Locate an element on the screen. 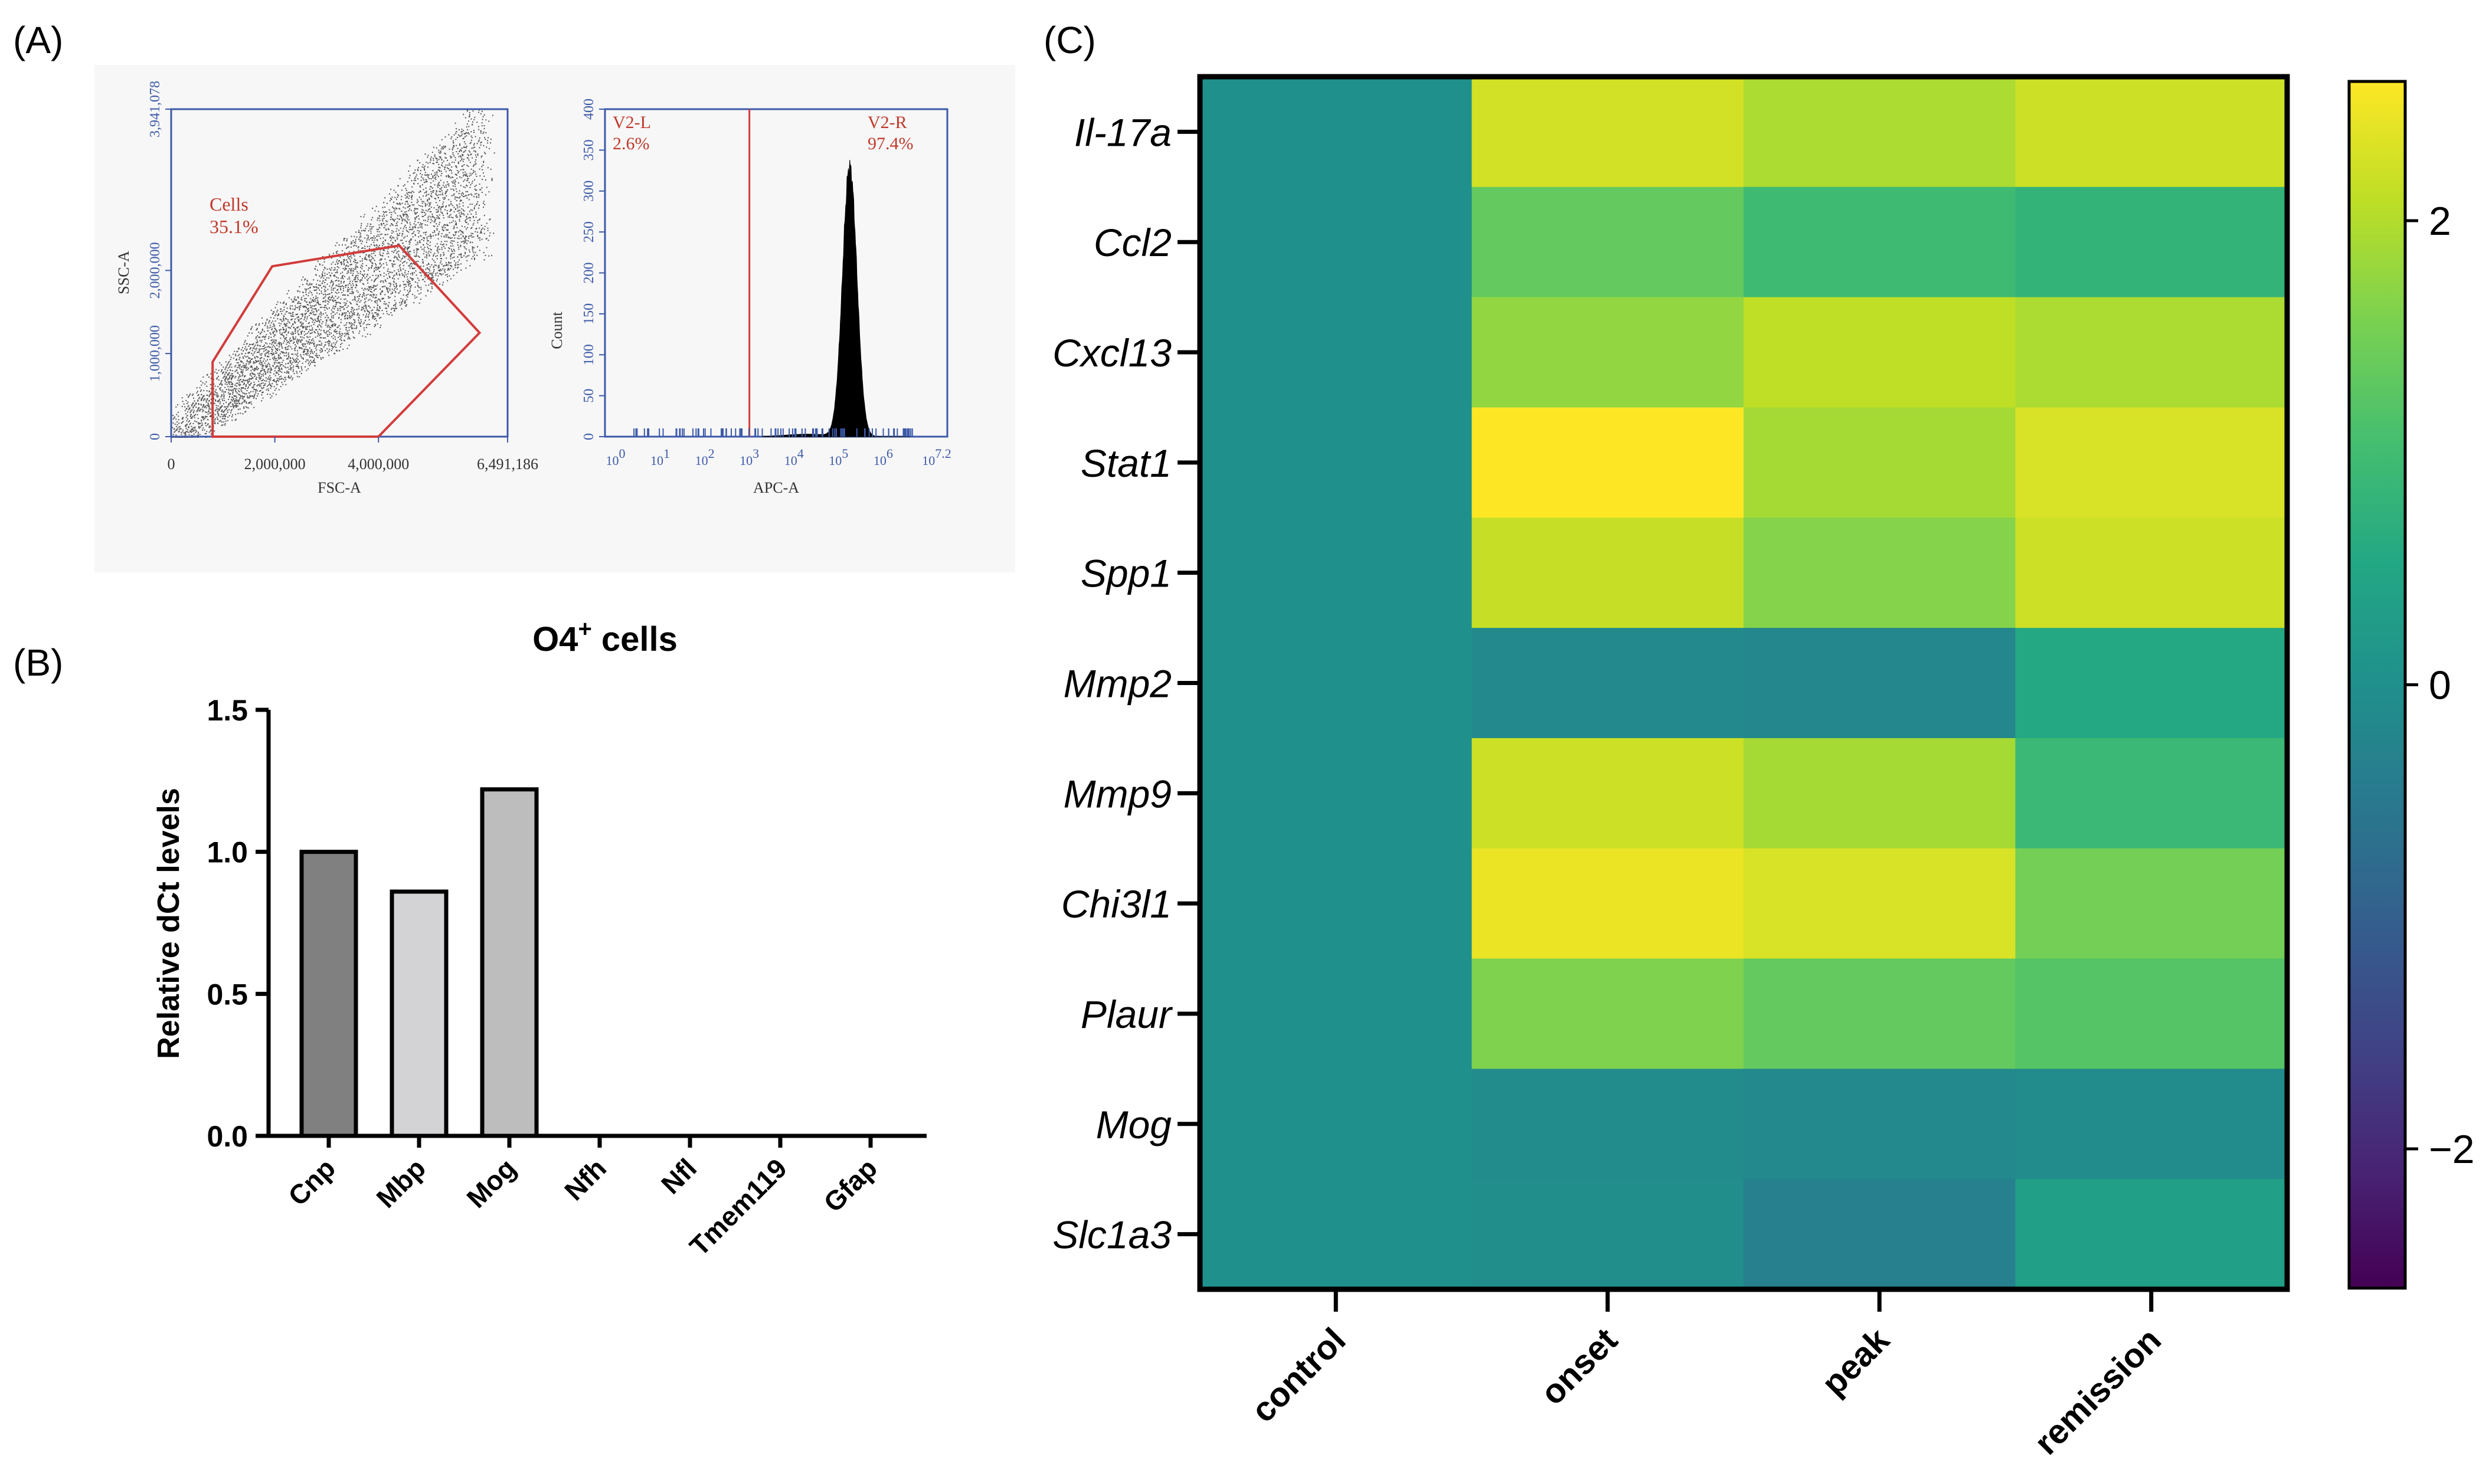 The width and height of the screenshot is (2489, 1484). scatter-y-axis-label: SSC-A is located at coordinates (123, 272).